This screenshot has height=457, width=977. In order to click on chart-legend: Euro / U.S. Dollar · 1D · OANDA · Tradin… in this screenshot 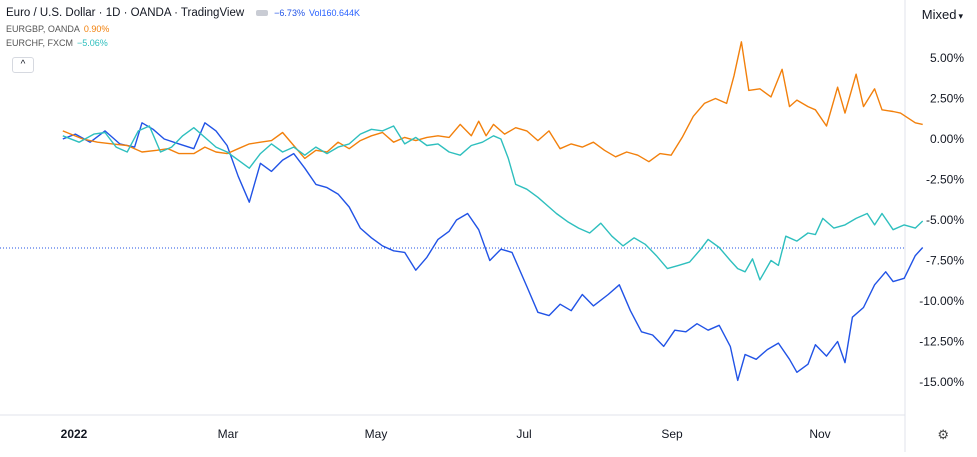, I will do `click(183, 28)`.